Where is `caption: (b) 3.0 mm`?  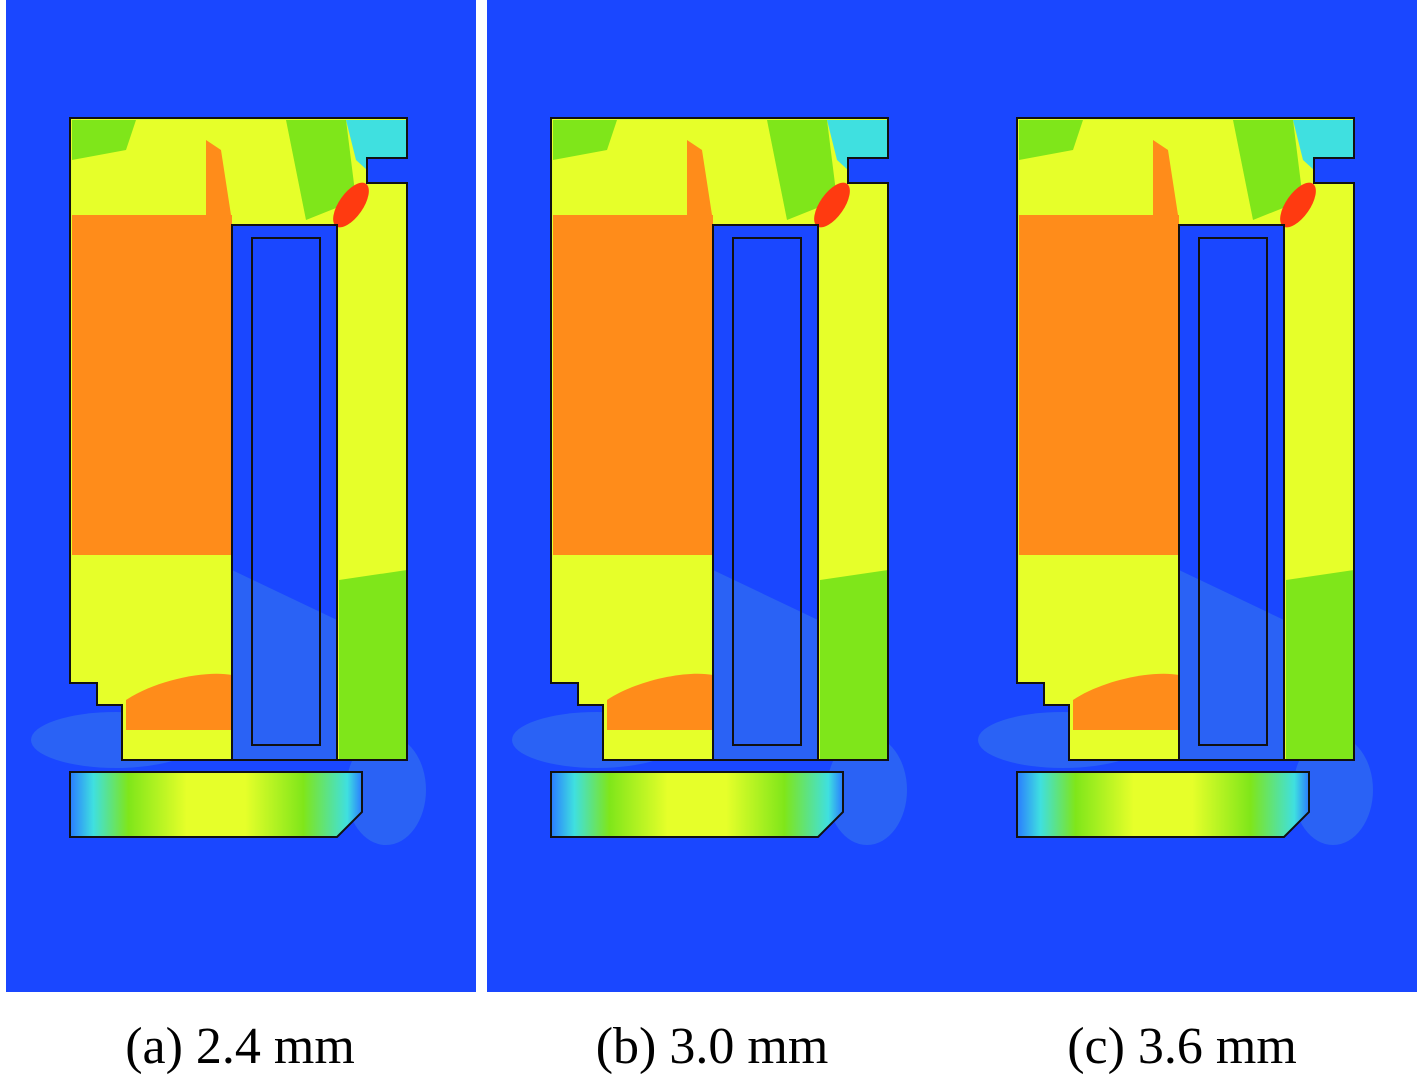
caption: (b) 3.0 mm is located at coordinates (712, 1046).